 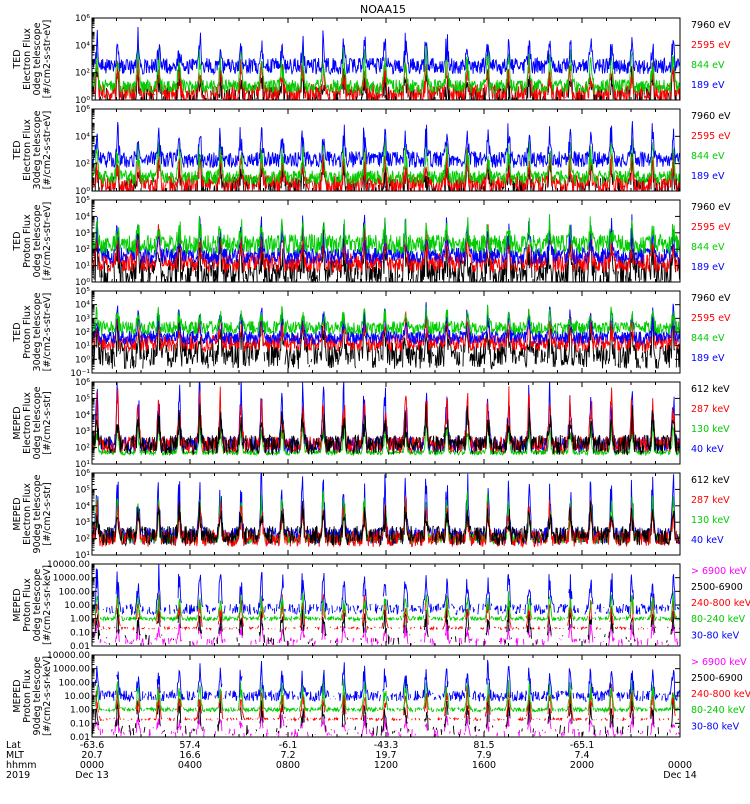 What do you see at coordinates (680, 775) in the screenshot?
I see `x-tick-label-date: Dec 14` at bounding box center [680, 775].